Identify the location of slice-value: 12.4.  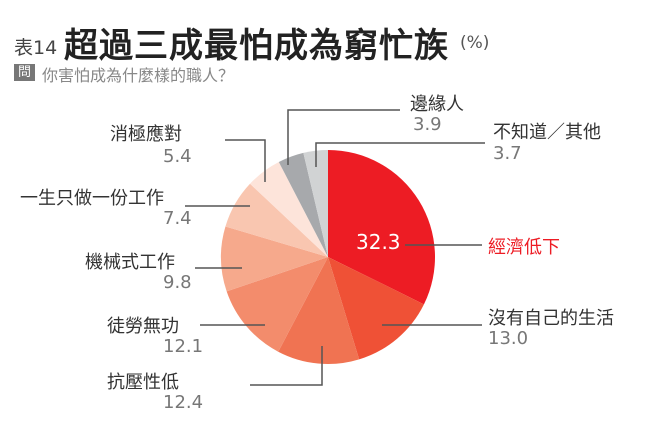
(183, 402).